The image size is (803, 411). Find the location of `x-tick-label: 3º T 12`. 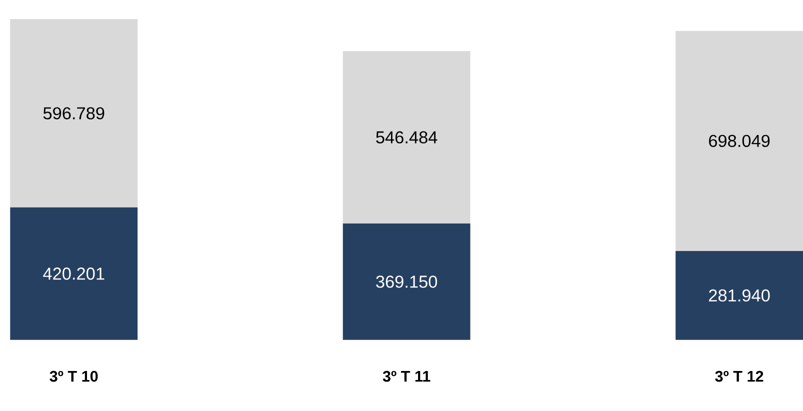

x-tick-label: 3º T 12 is located at coordinates (739, 376).